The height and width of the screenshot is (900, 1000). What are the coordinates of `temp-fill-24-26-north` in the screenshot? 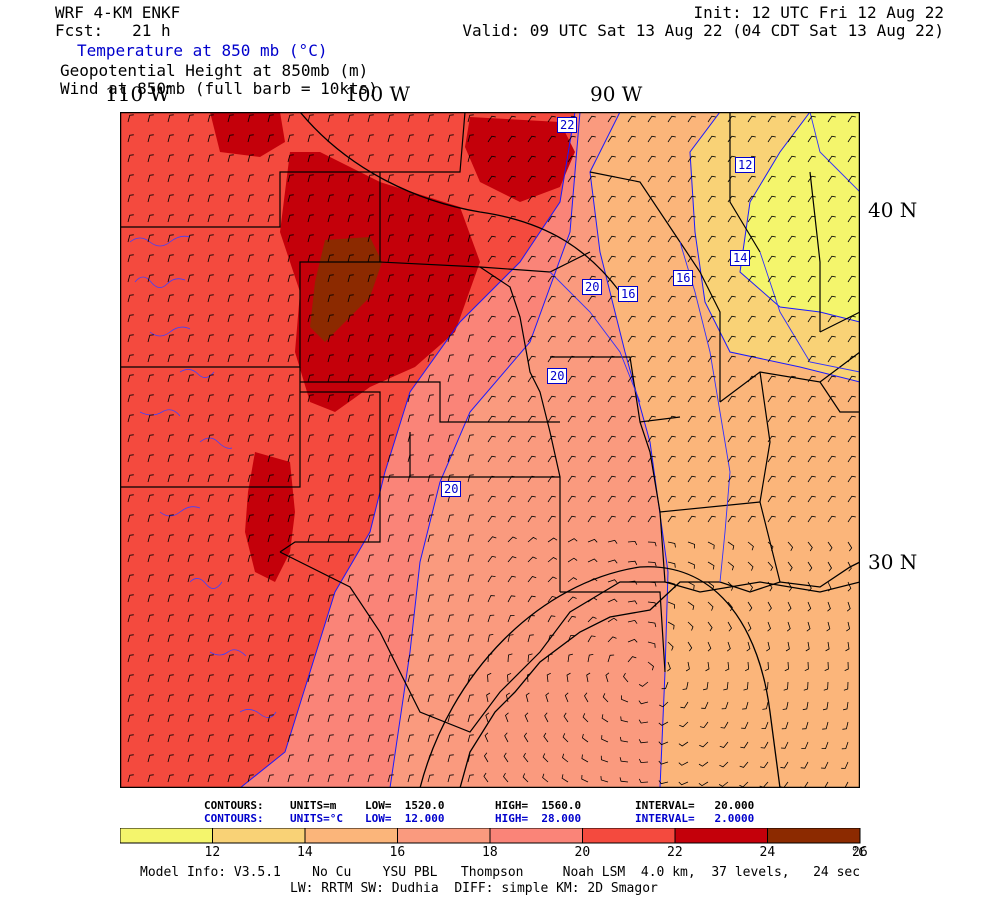 It's located at (520, 159).